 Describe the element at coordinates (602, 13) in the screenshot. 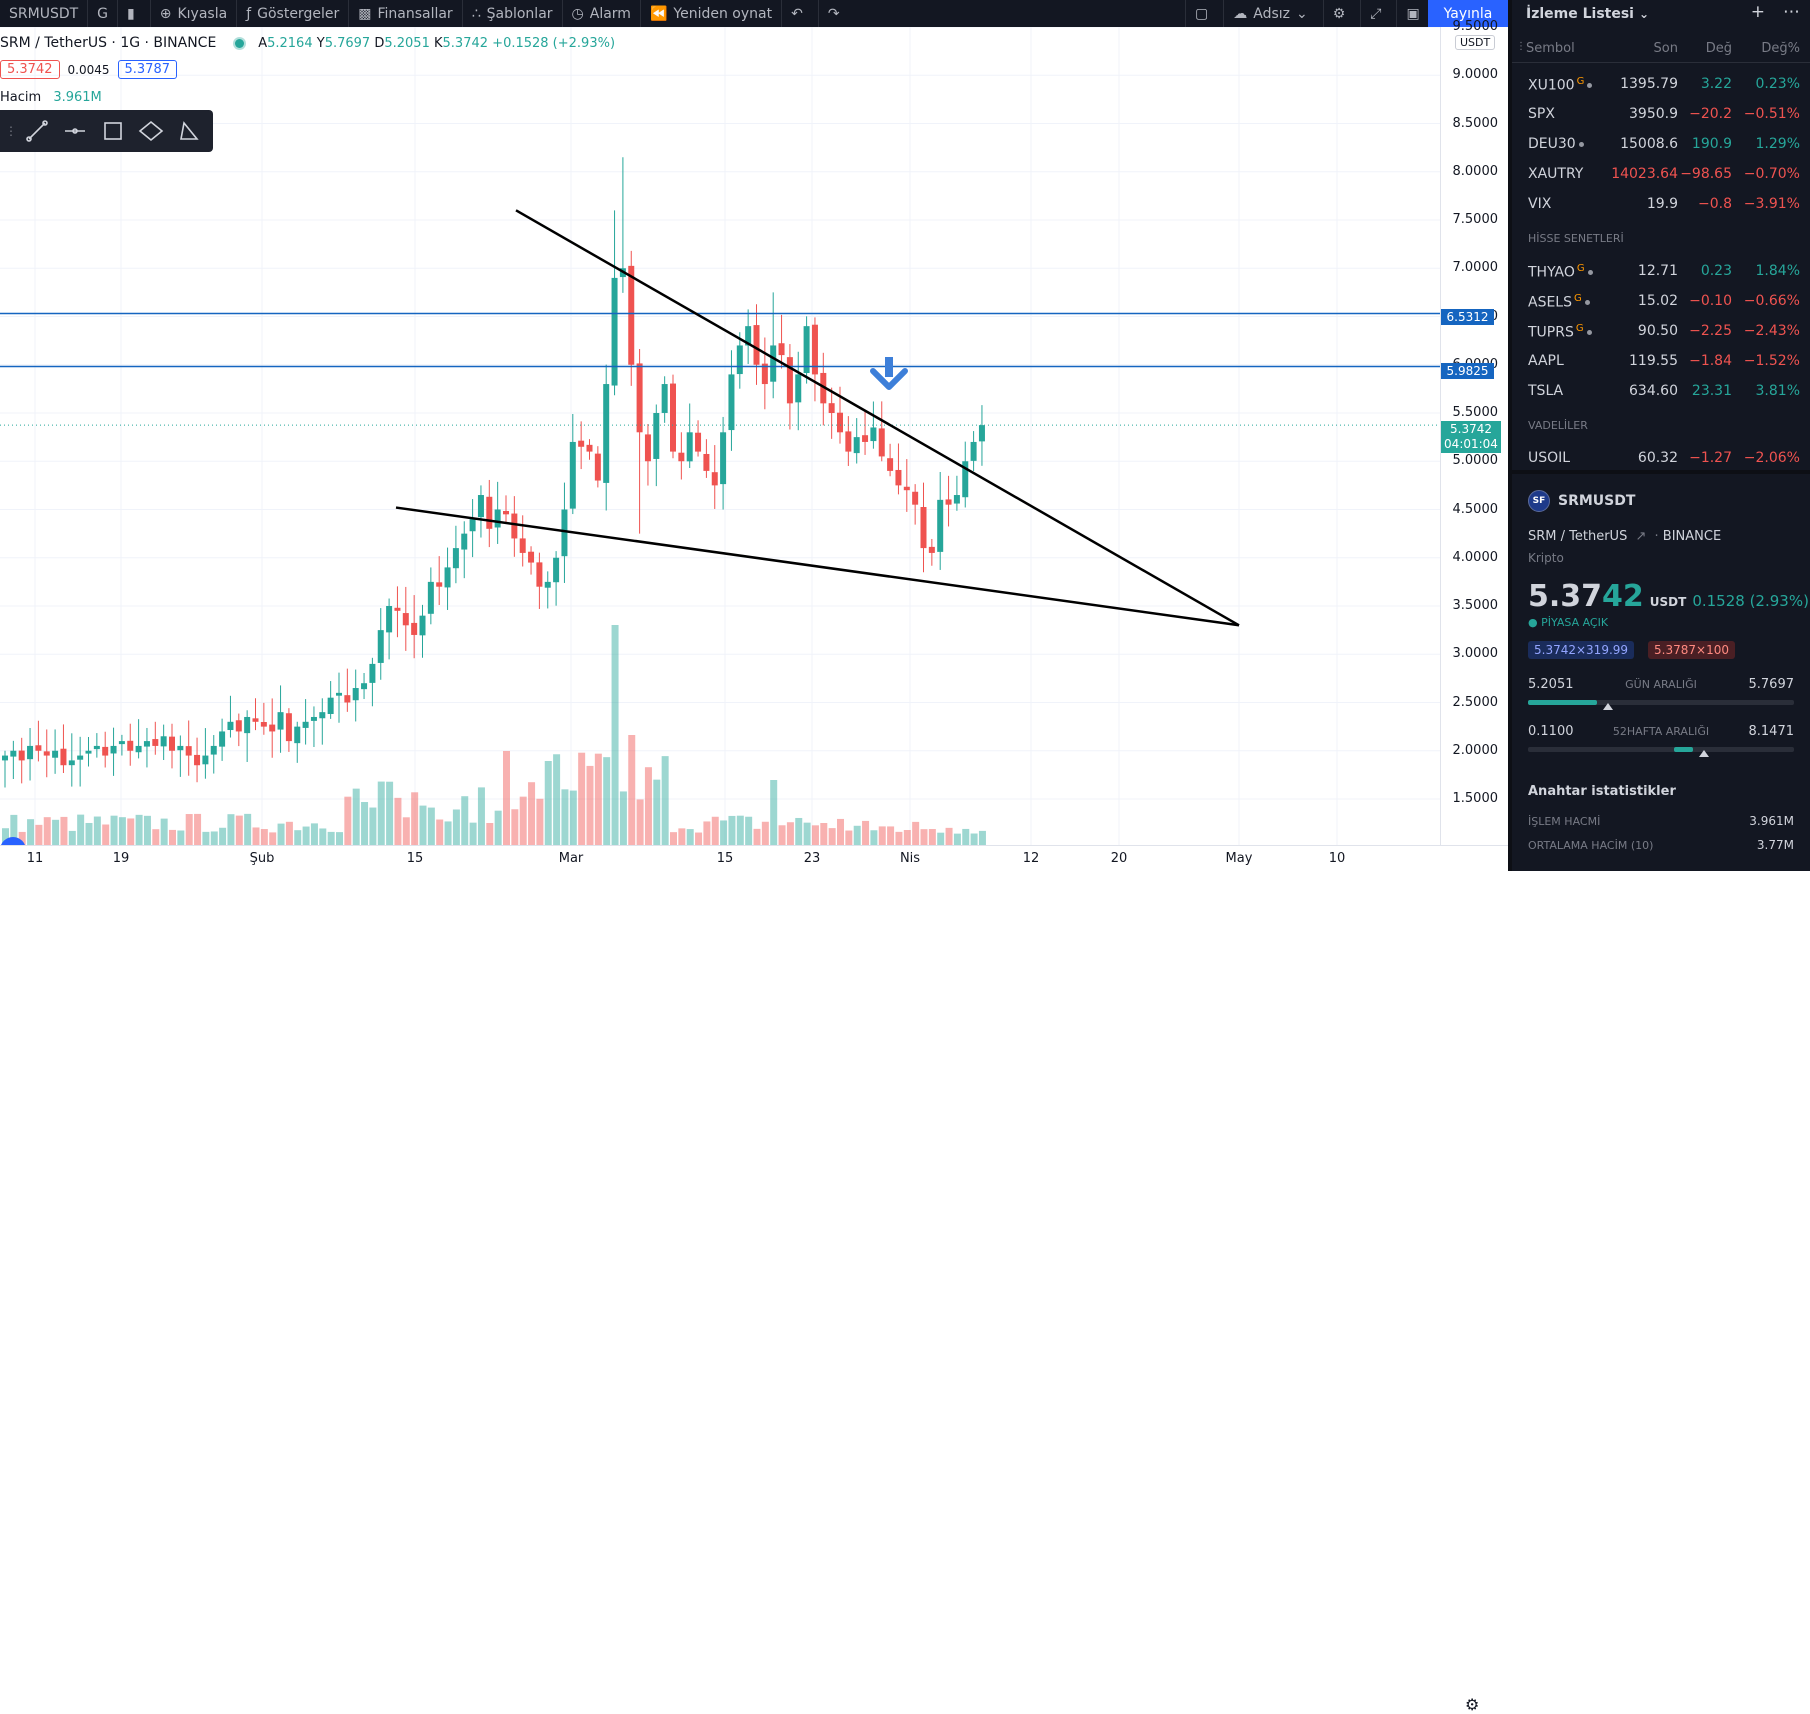

I see `alert-button: ◷ Alarm` at that location.